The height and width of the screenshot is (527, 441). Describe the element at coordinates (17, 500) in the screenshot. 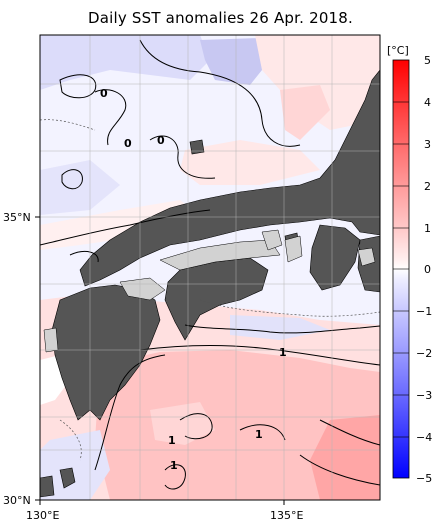

I see `y-tick-label-30: 30°N` at that location.